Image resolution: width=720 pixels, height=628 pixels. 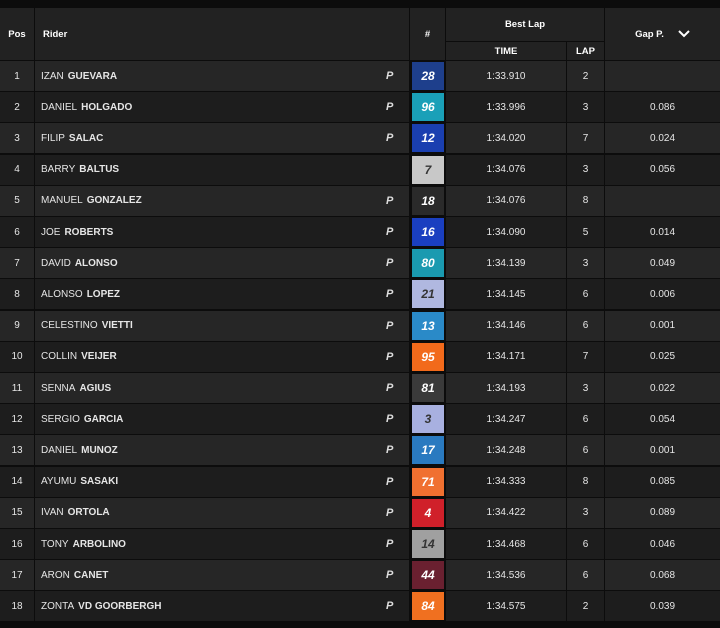 What do you see at coordinates (92, 76) in the screenshot?
I see `last-name: GUEVARA` at bounding box center [92, 76].